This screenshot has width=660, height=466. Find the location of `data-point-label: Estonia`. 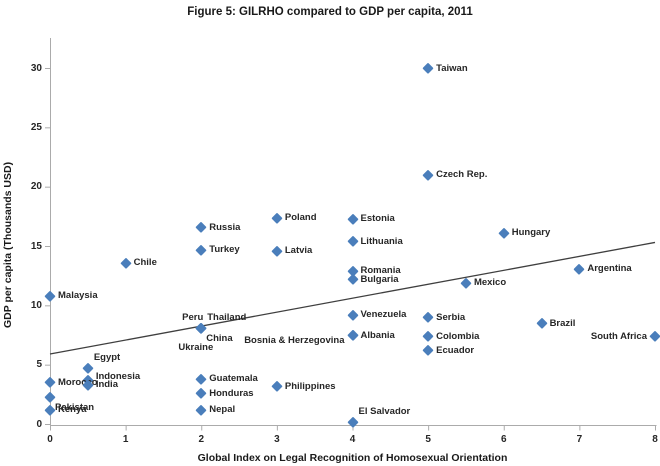

data-point-label: Estonia is located at coordinates (377, 219).